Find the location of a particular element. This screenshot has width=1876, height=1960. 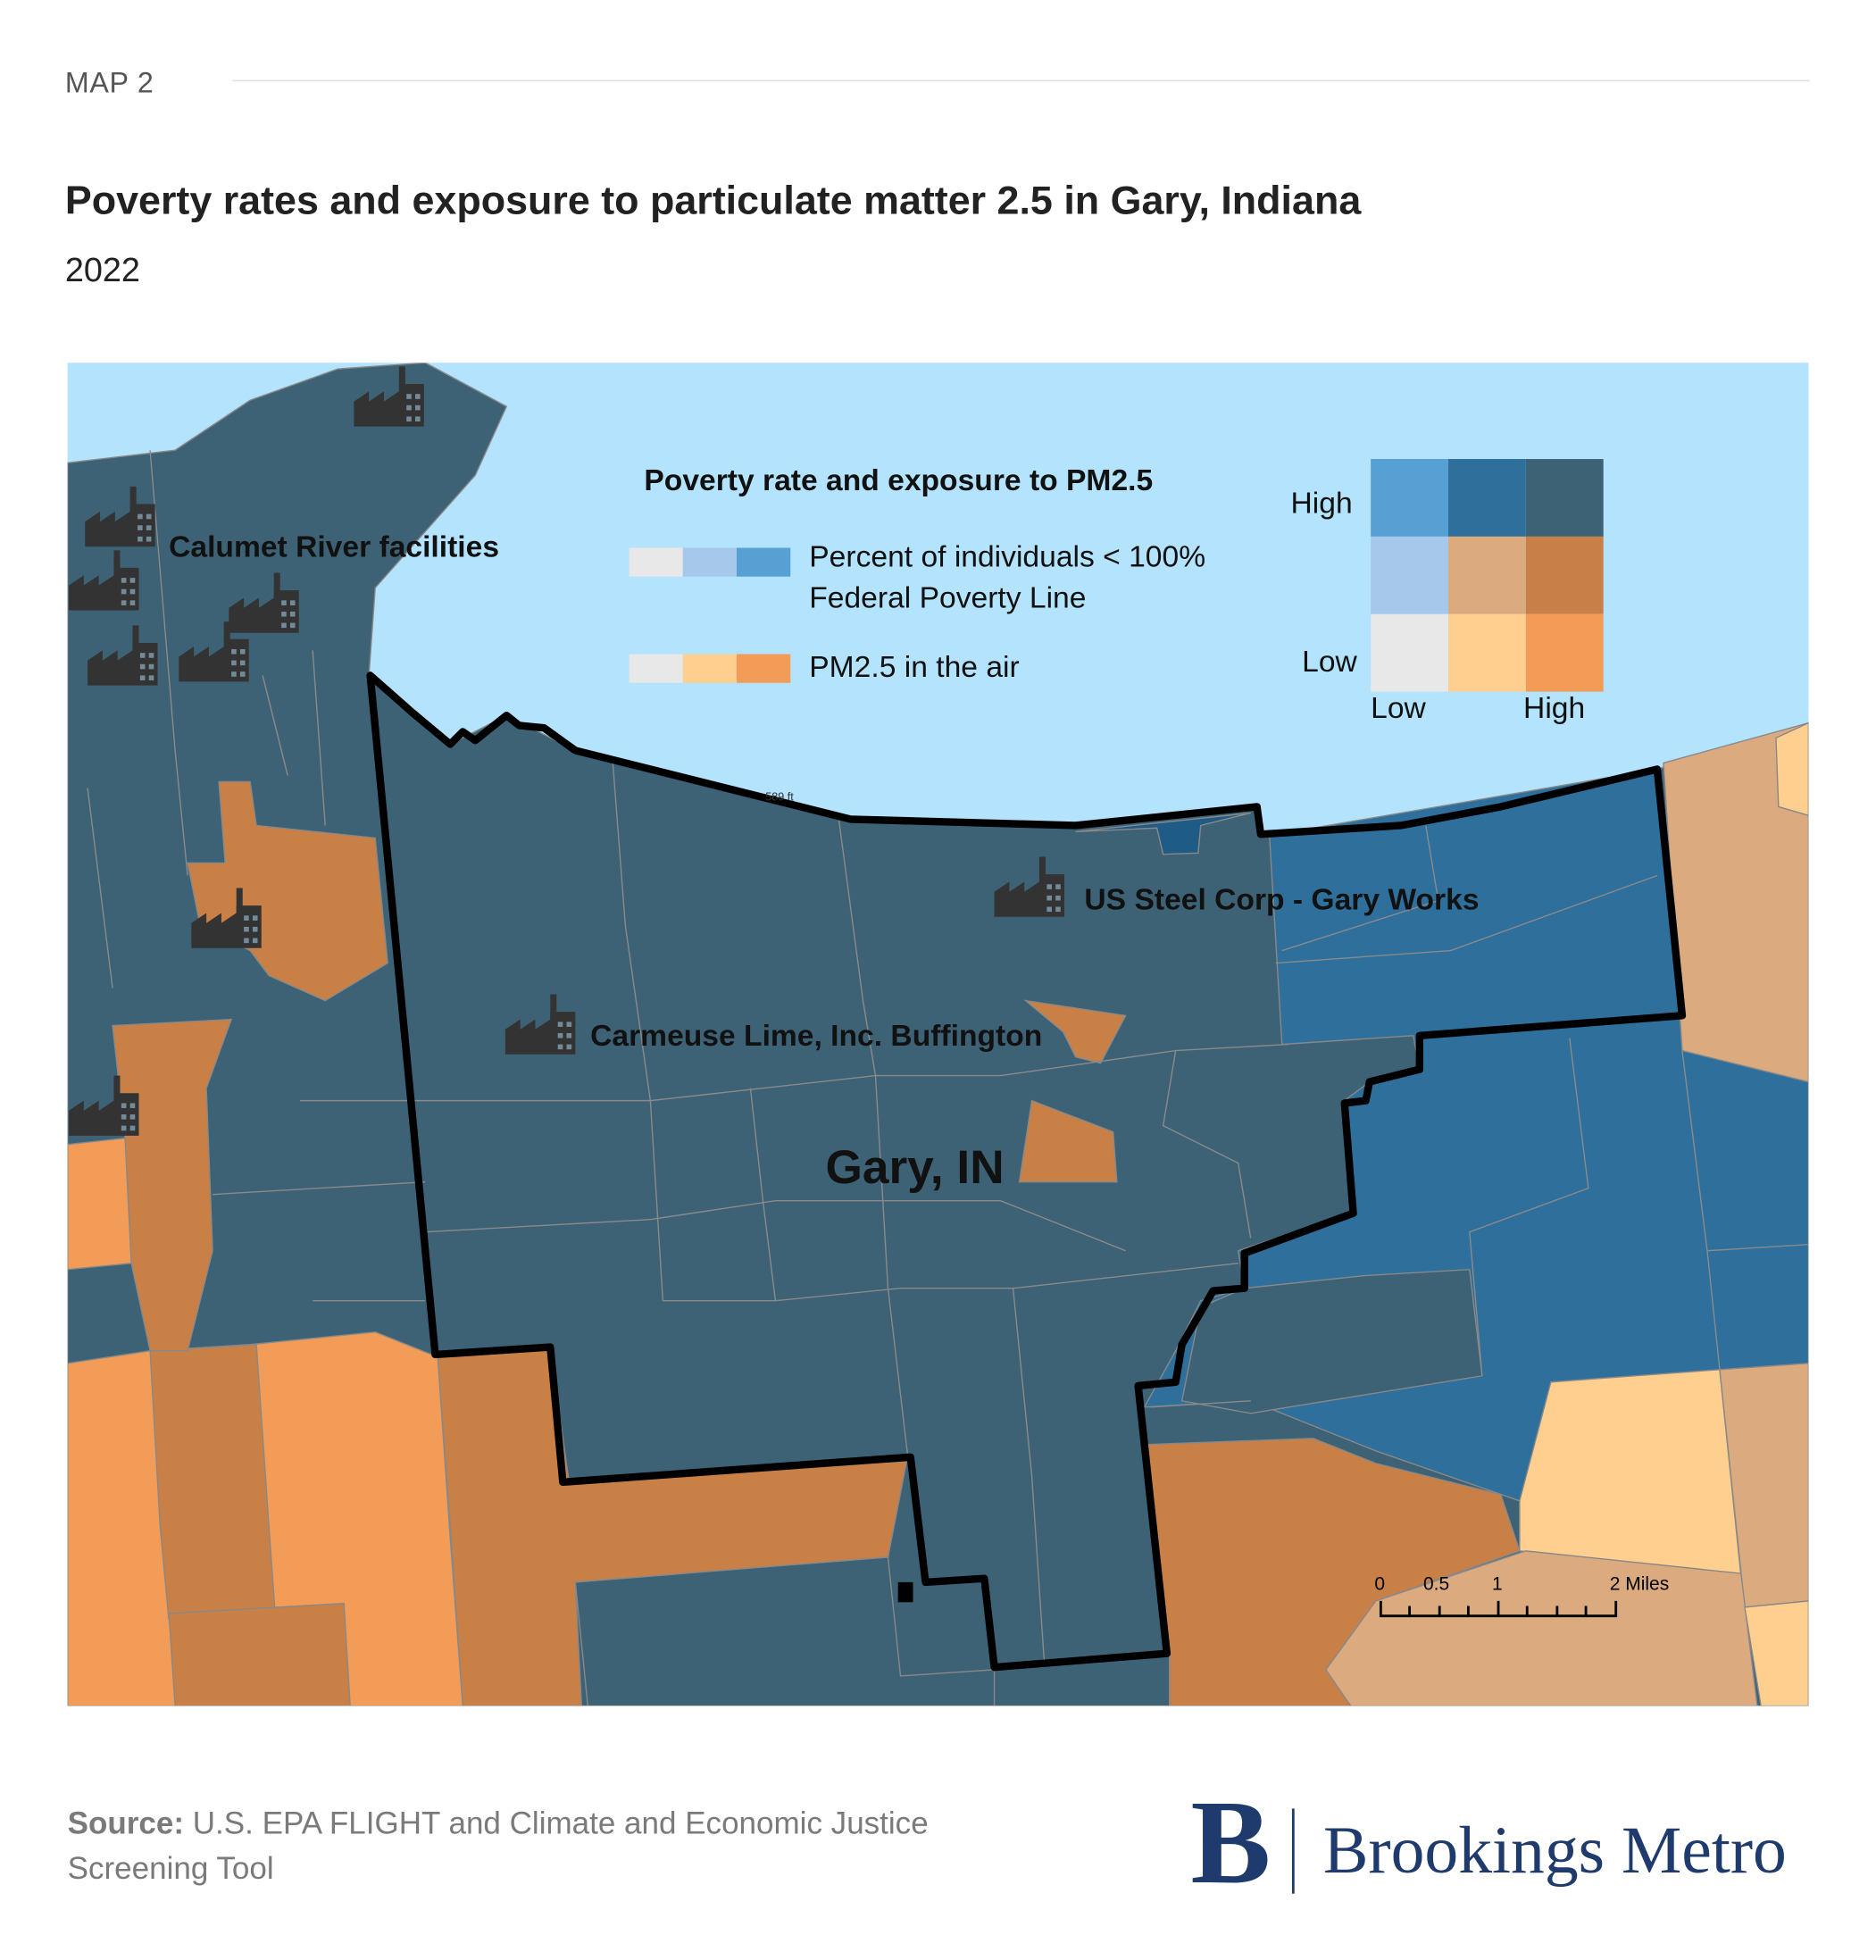

tract-calumet-darkorange is located at coordinates (287, 891).